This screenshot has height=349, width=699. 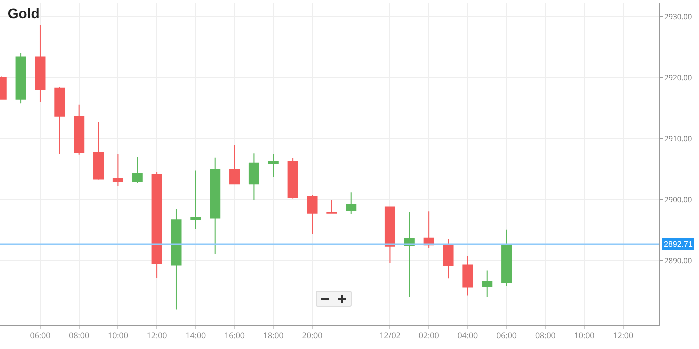 What do you see at coordinates (468, 336) in the screenshot?
I see `x-tick-label: 04:00` at bounding box center [468, 336].